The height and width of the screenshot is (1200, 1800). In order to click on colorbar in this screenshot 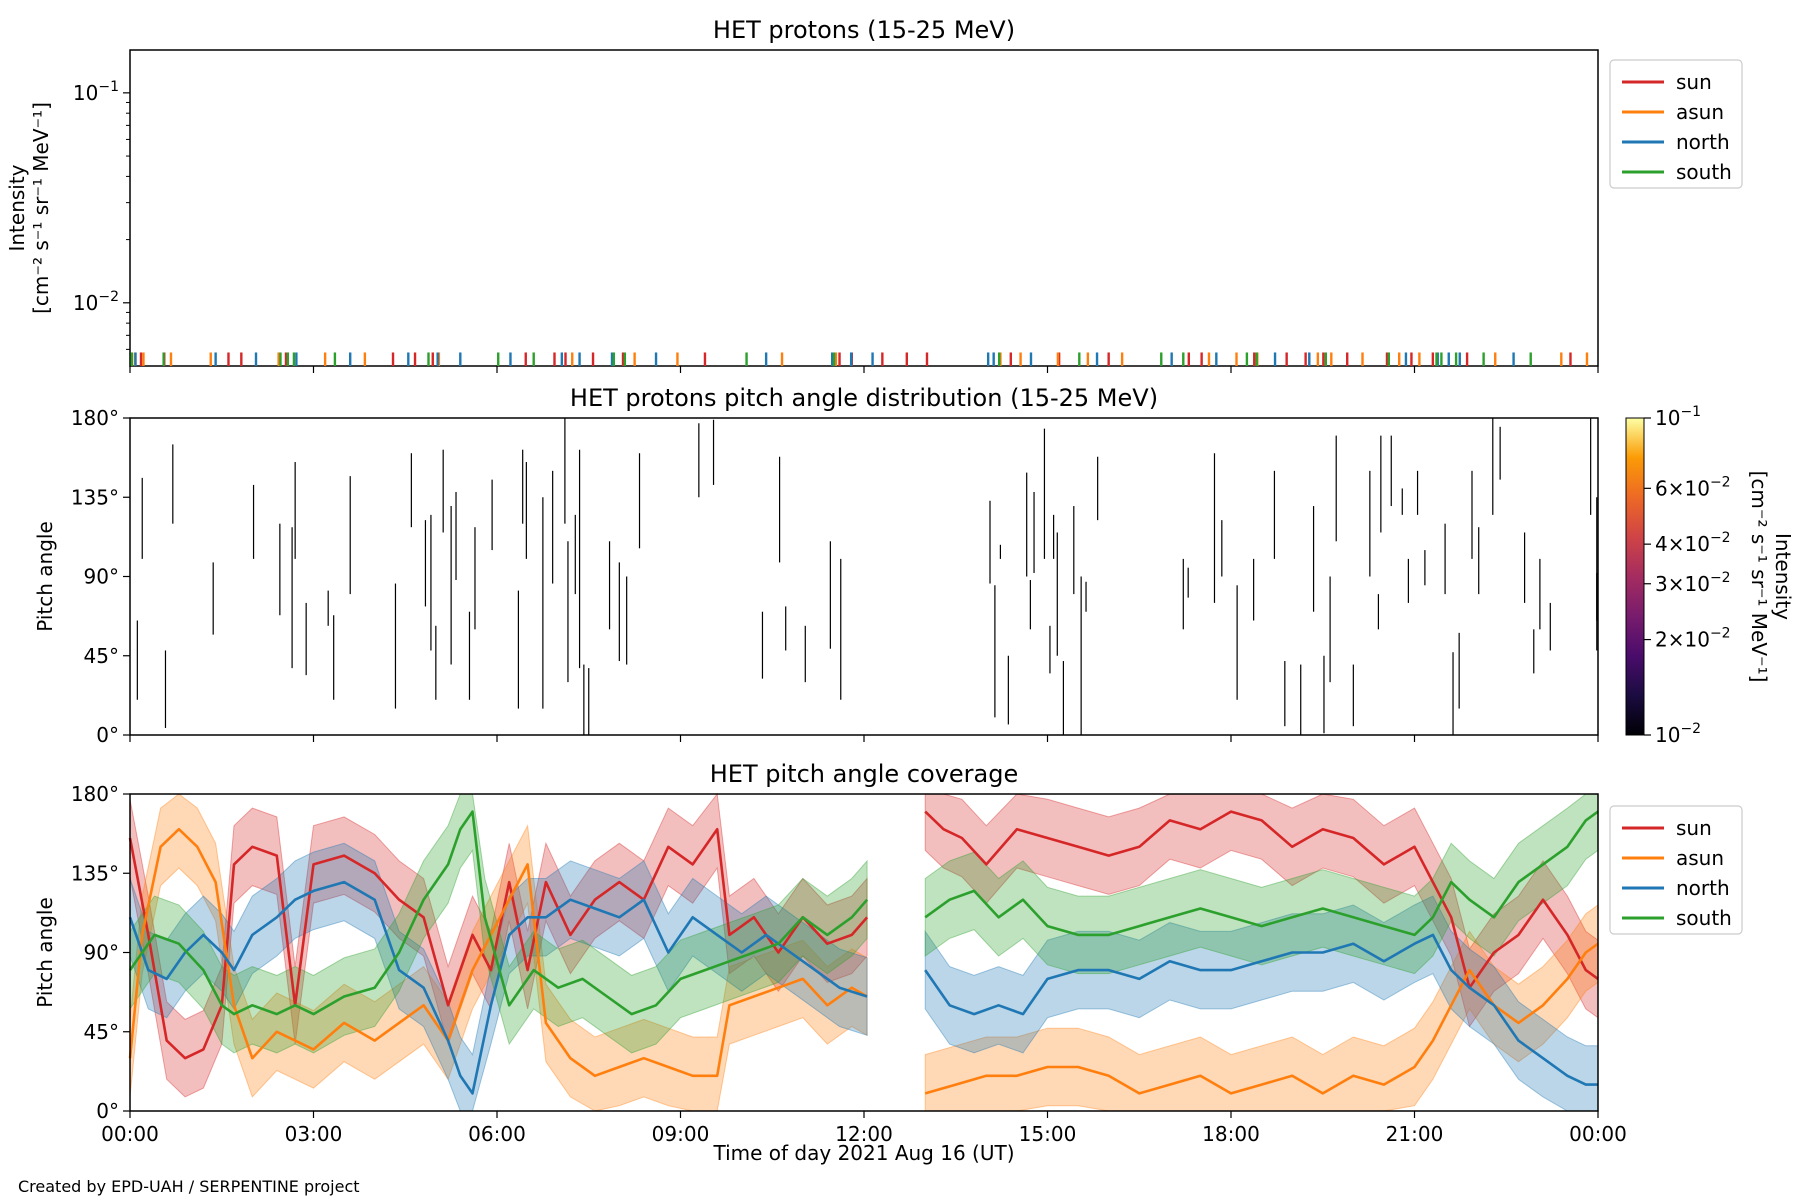, I will do `click(1635, 576)`.